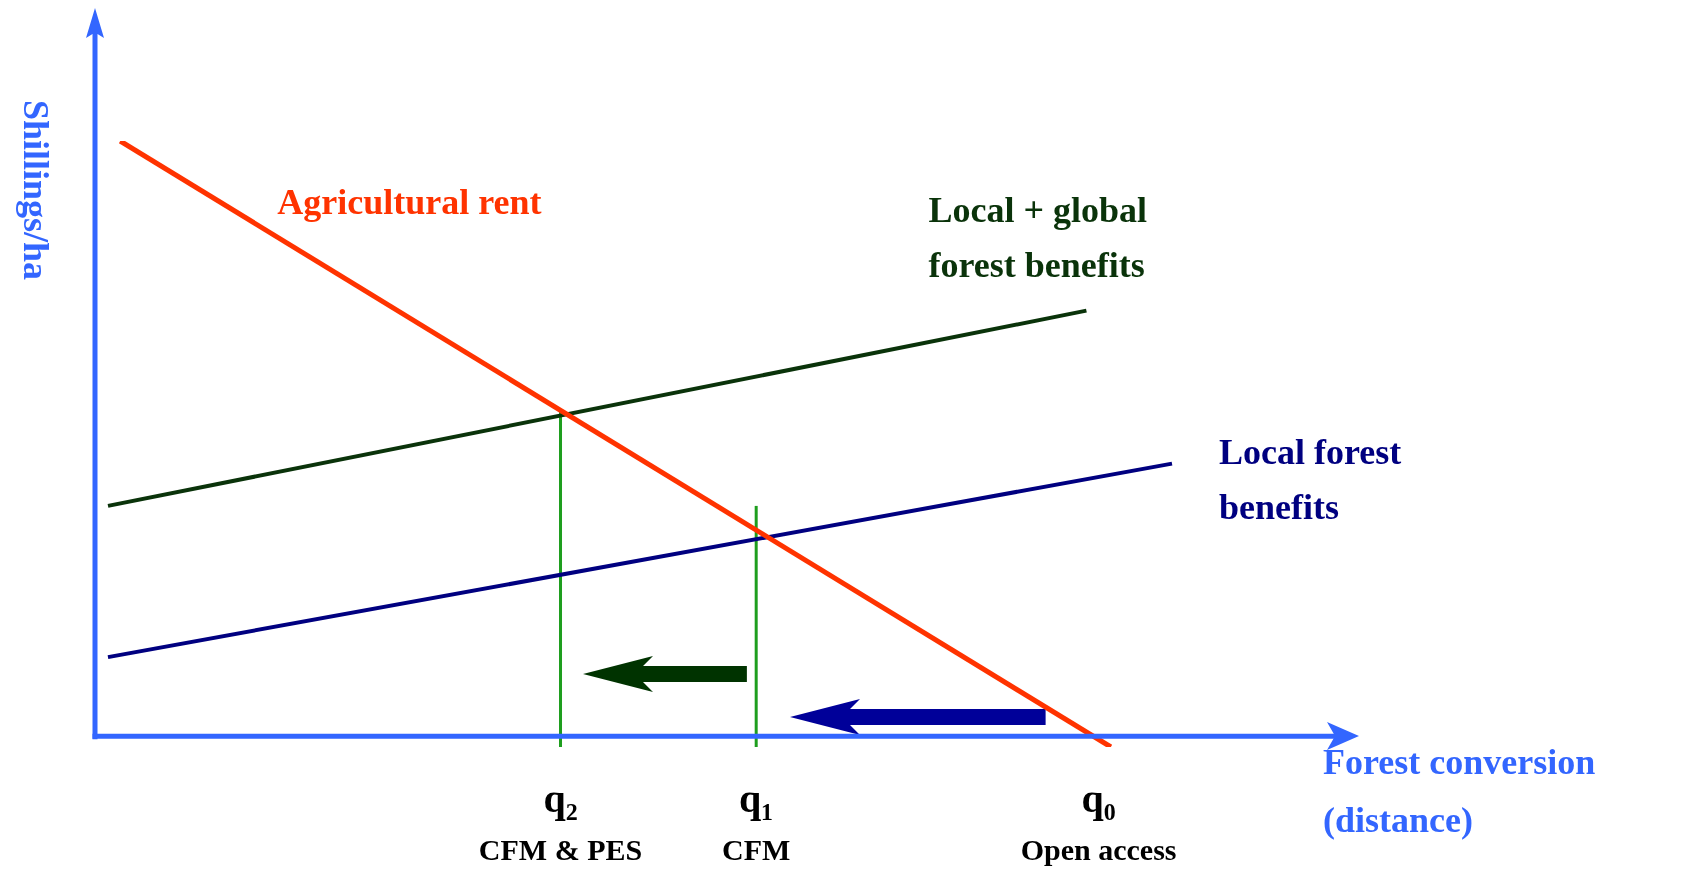 The height and width of the screenshot is (874, 1697). Describe the element at coordinates (1037, 237) in the screenshot. I see `series-label: Local + global forest benefits` at that location.